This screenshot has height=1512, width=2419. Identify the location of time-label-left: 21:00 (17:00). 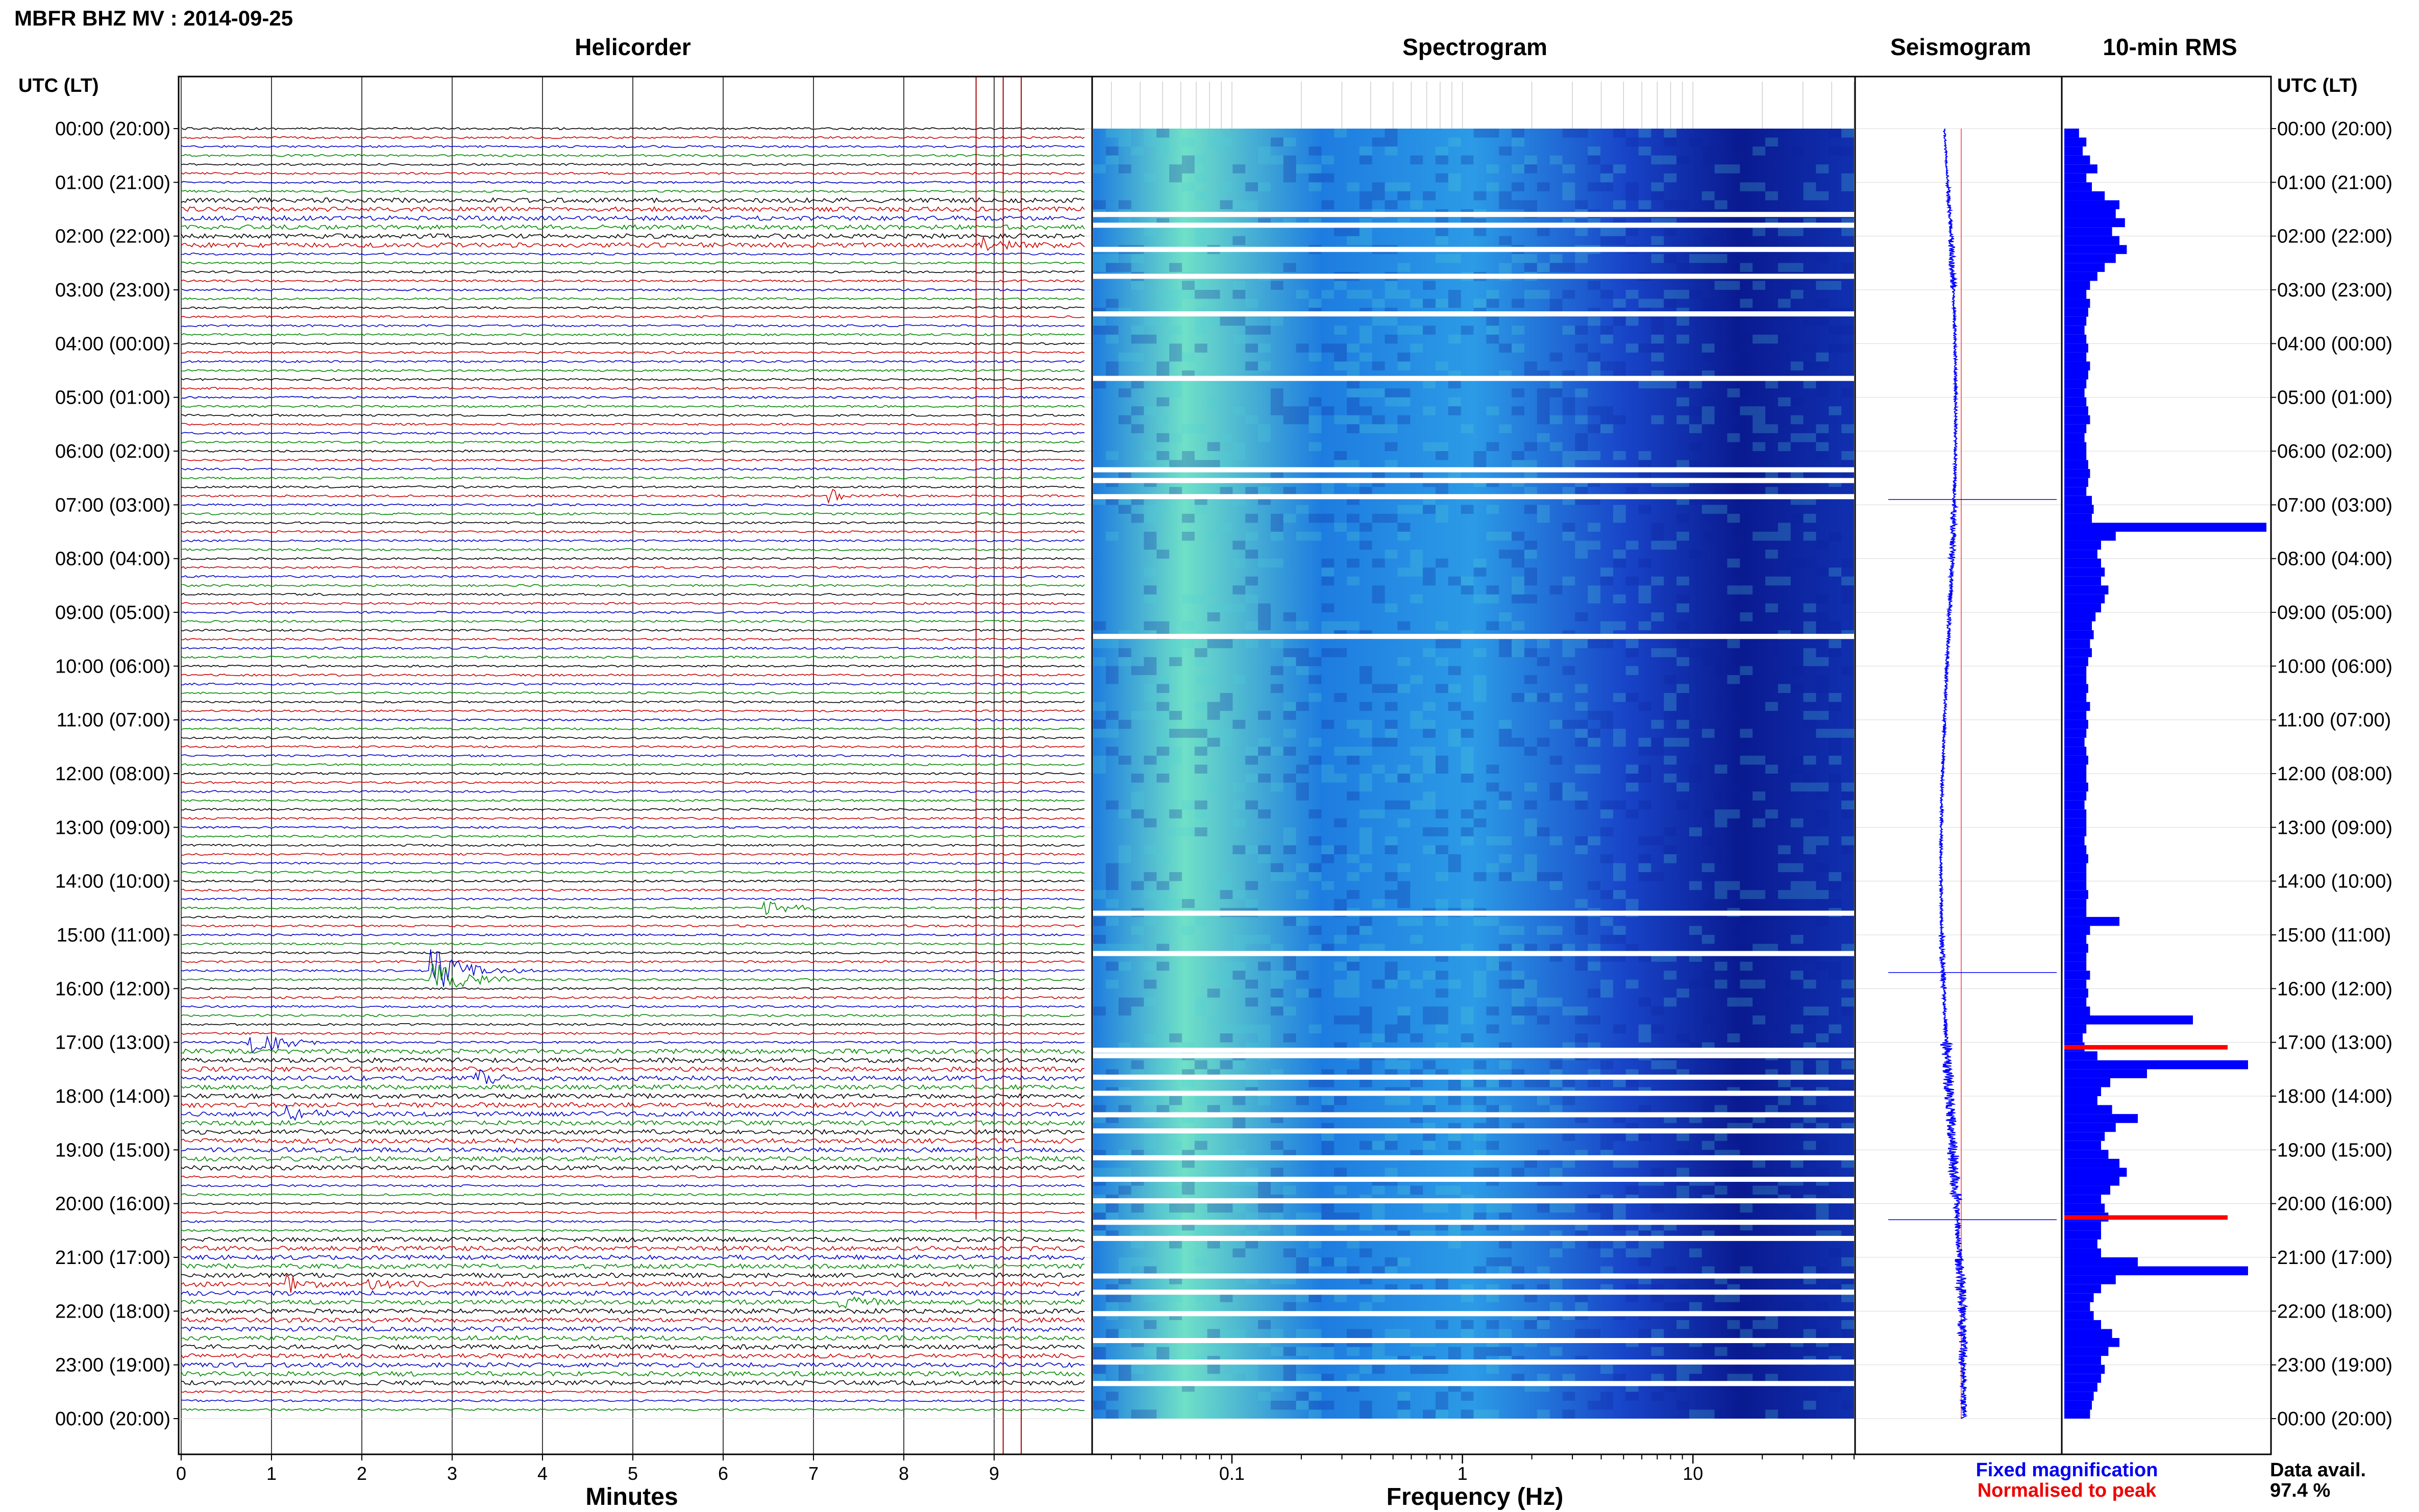
(112, 1258).